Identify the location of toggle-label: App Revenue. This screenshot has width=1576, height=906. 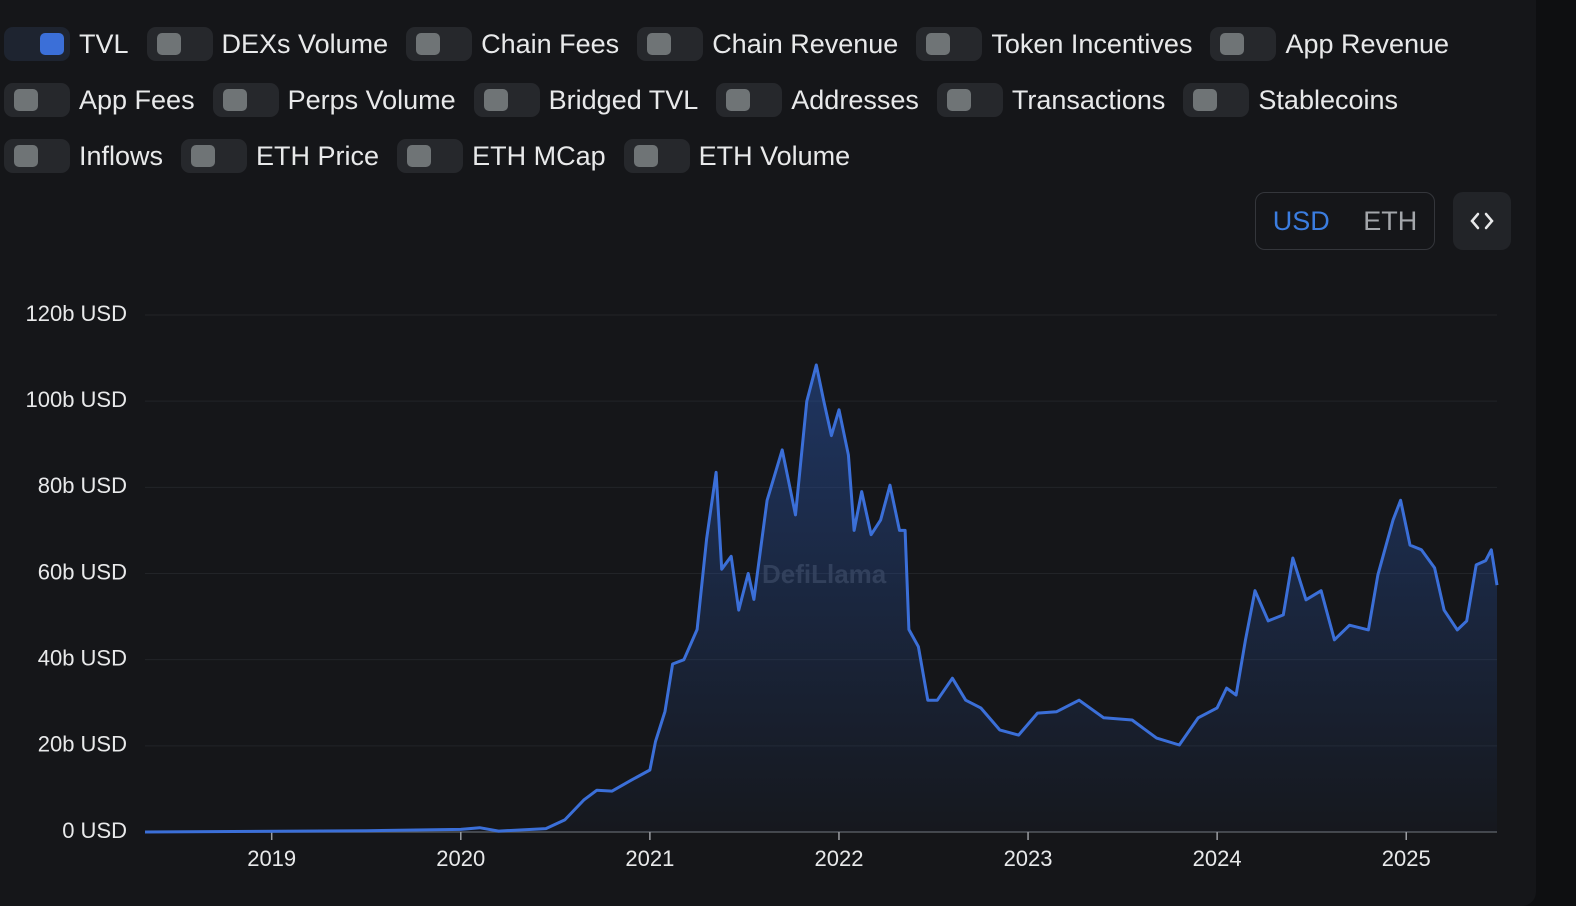
(1367, 43).